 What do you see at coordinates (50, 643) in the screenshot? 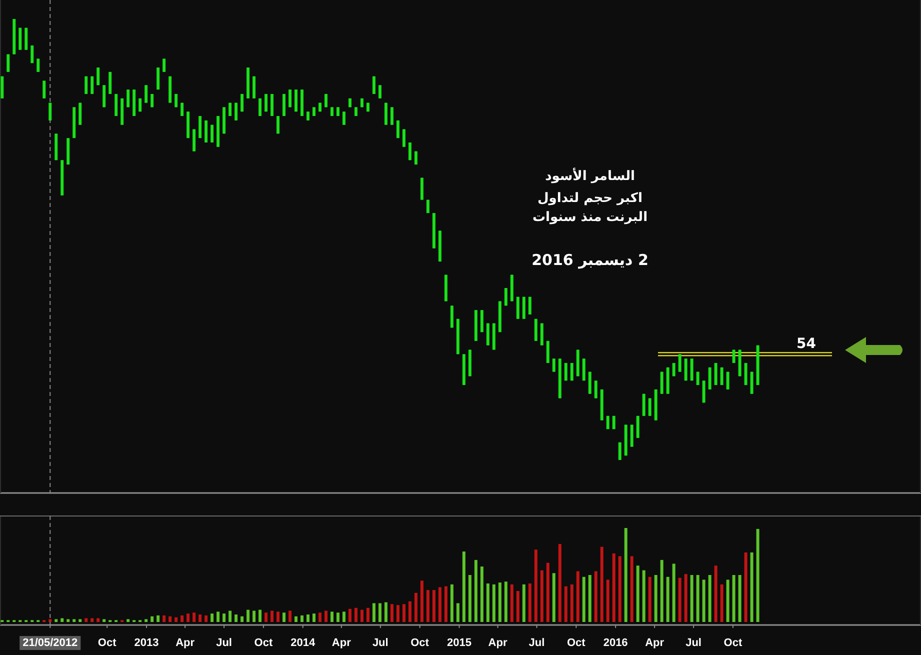
I see `x-tick-label: 21/05/2012` at bounding box center [50, 643].